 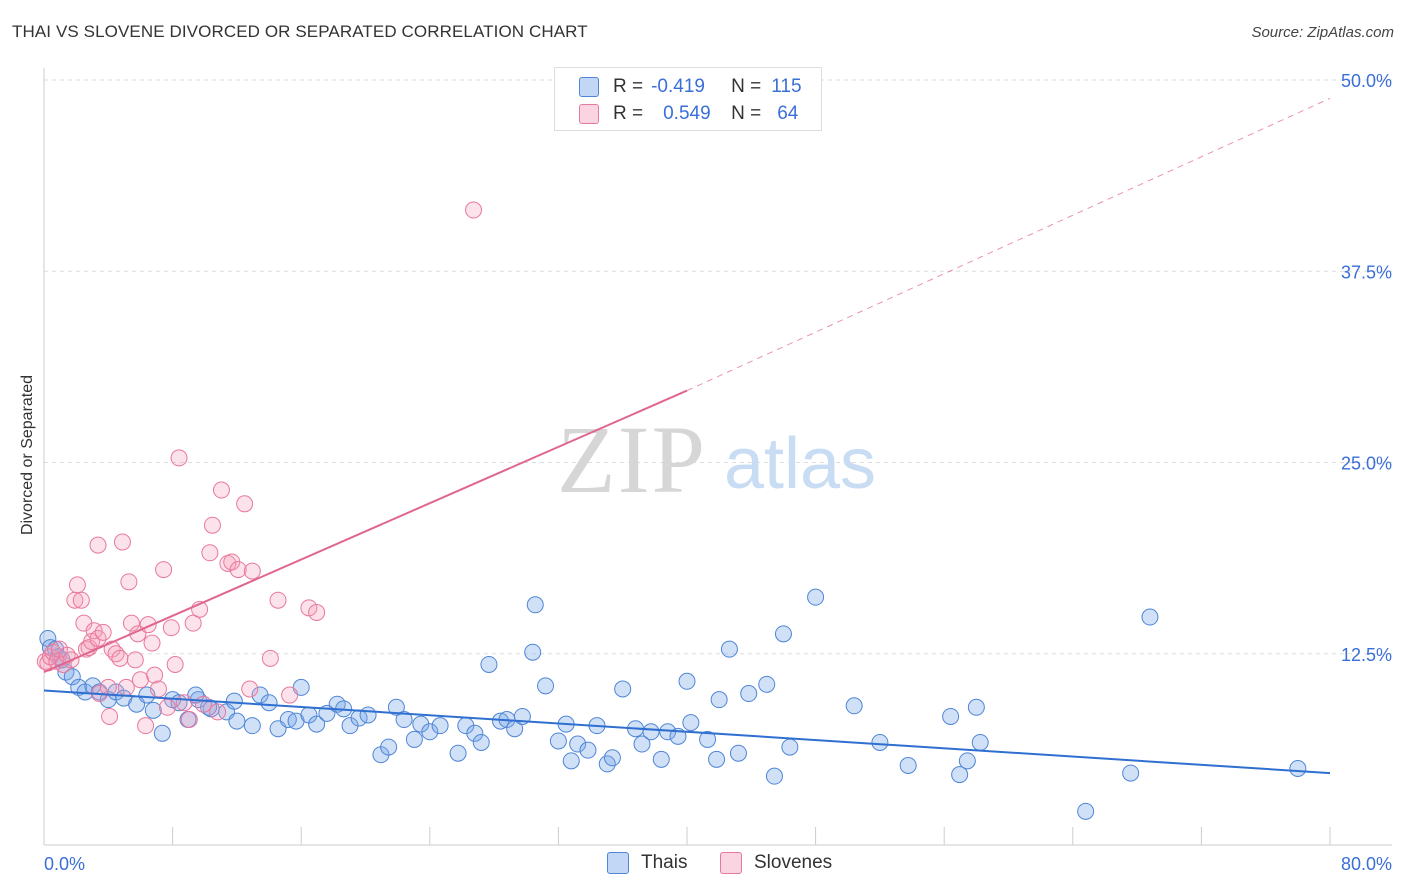 I want to click on n-value: 64, so click(x=788, y=113).